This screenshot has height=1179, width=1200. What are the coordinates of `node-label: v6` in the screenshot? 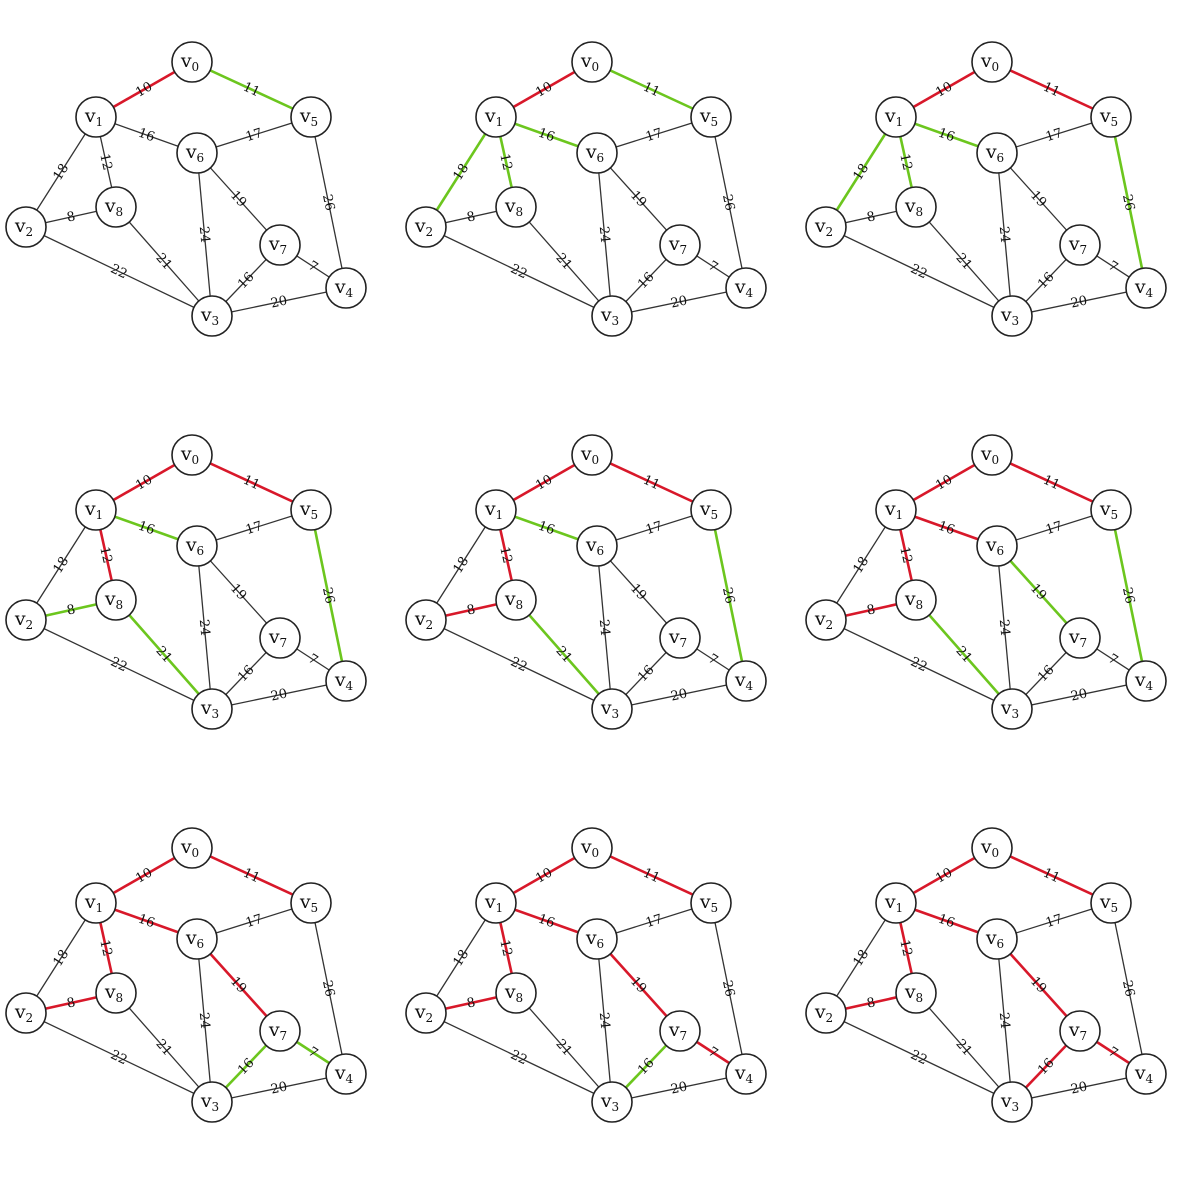 It's located at (194, 546).